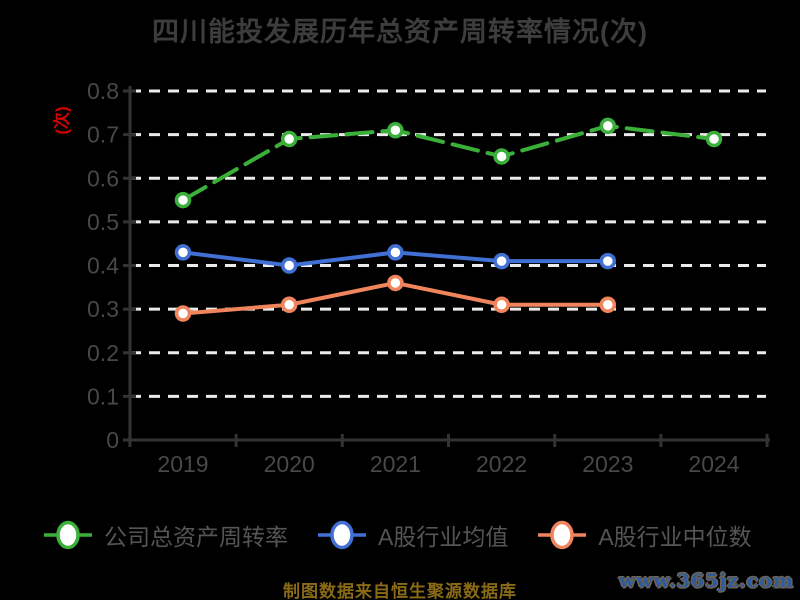 Image resolution: width=800 pixels, height=600 pixels. Describe the element at coordinates (395, 252) in the screenshot. I see `data-point-series1-2021` at that location.